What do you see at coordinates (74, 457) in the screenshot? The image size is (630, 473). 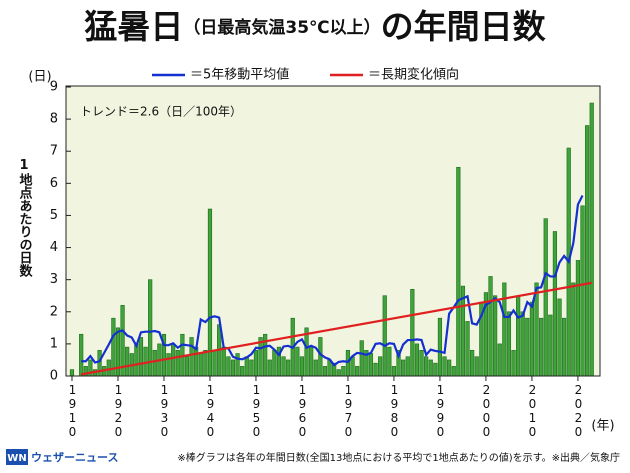 I see `logo-text: ウェザーニュース` at bounding box center [74, 457].